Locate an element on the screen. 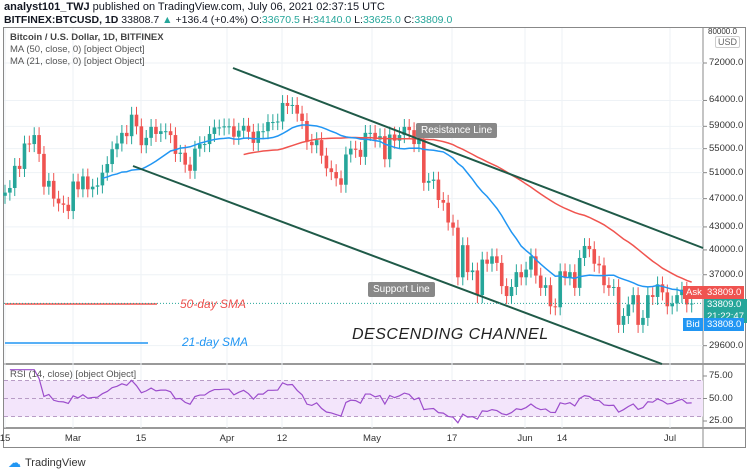  price-tick: 64000.0 is located at coordinates (726, 100).